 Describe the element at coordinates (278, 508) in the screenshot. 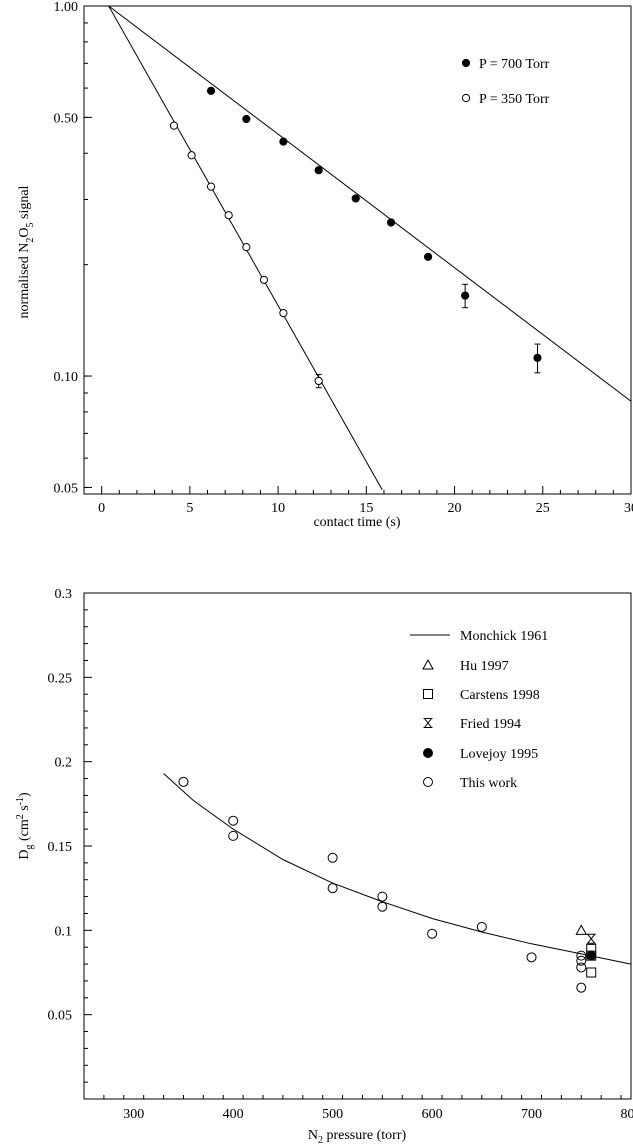

I see `x-tick-label: 10` at that location.